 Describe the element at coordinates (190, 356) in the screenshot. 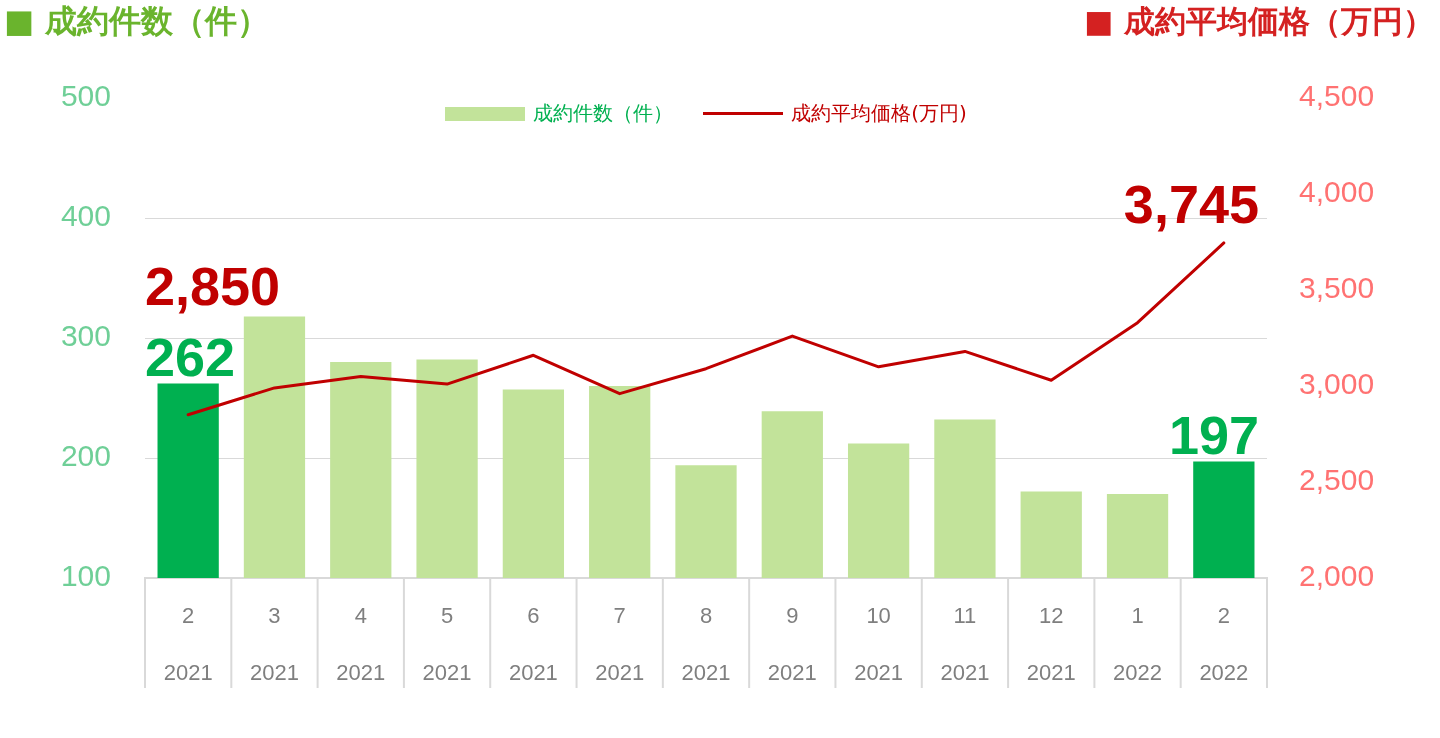

I see `data-label: 262` at that location.